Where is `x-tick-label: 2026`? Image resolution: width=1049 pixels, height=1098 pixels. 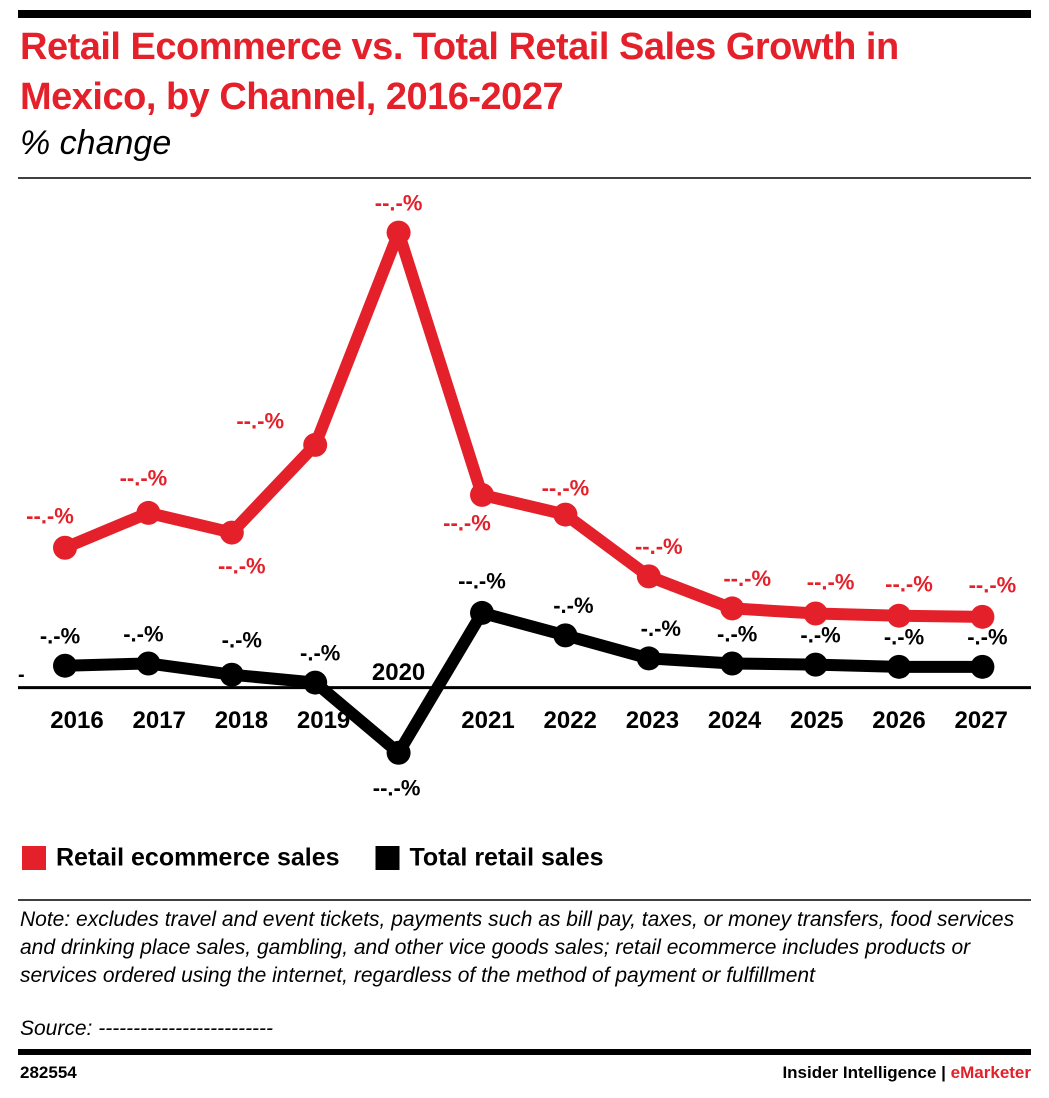 x-tick-label: 2026 is located at coordinates (898, 720).